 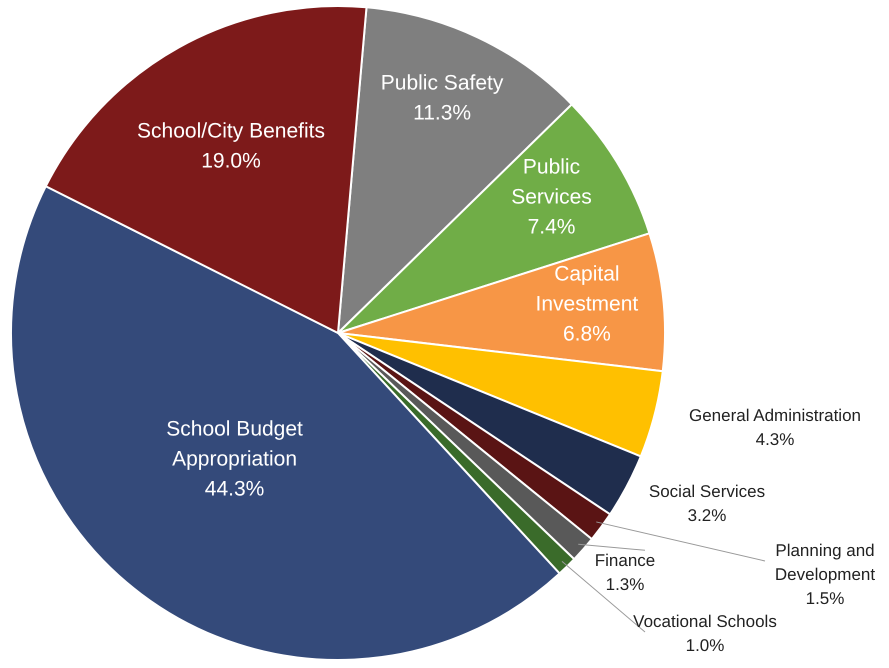 I want to click on data-label: 4.3%, so click(x=775, y=439).